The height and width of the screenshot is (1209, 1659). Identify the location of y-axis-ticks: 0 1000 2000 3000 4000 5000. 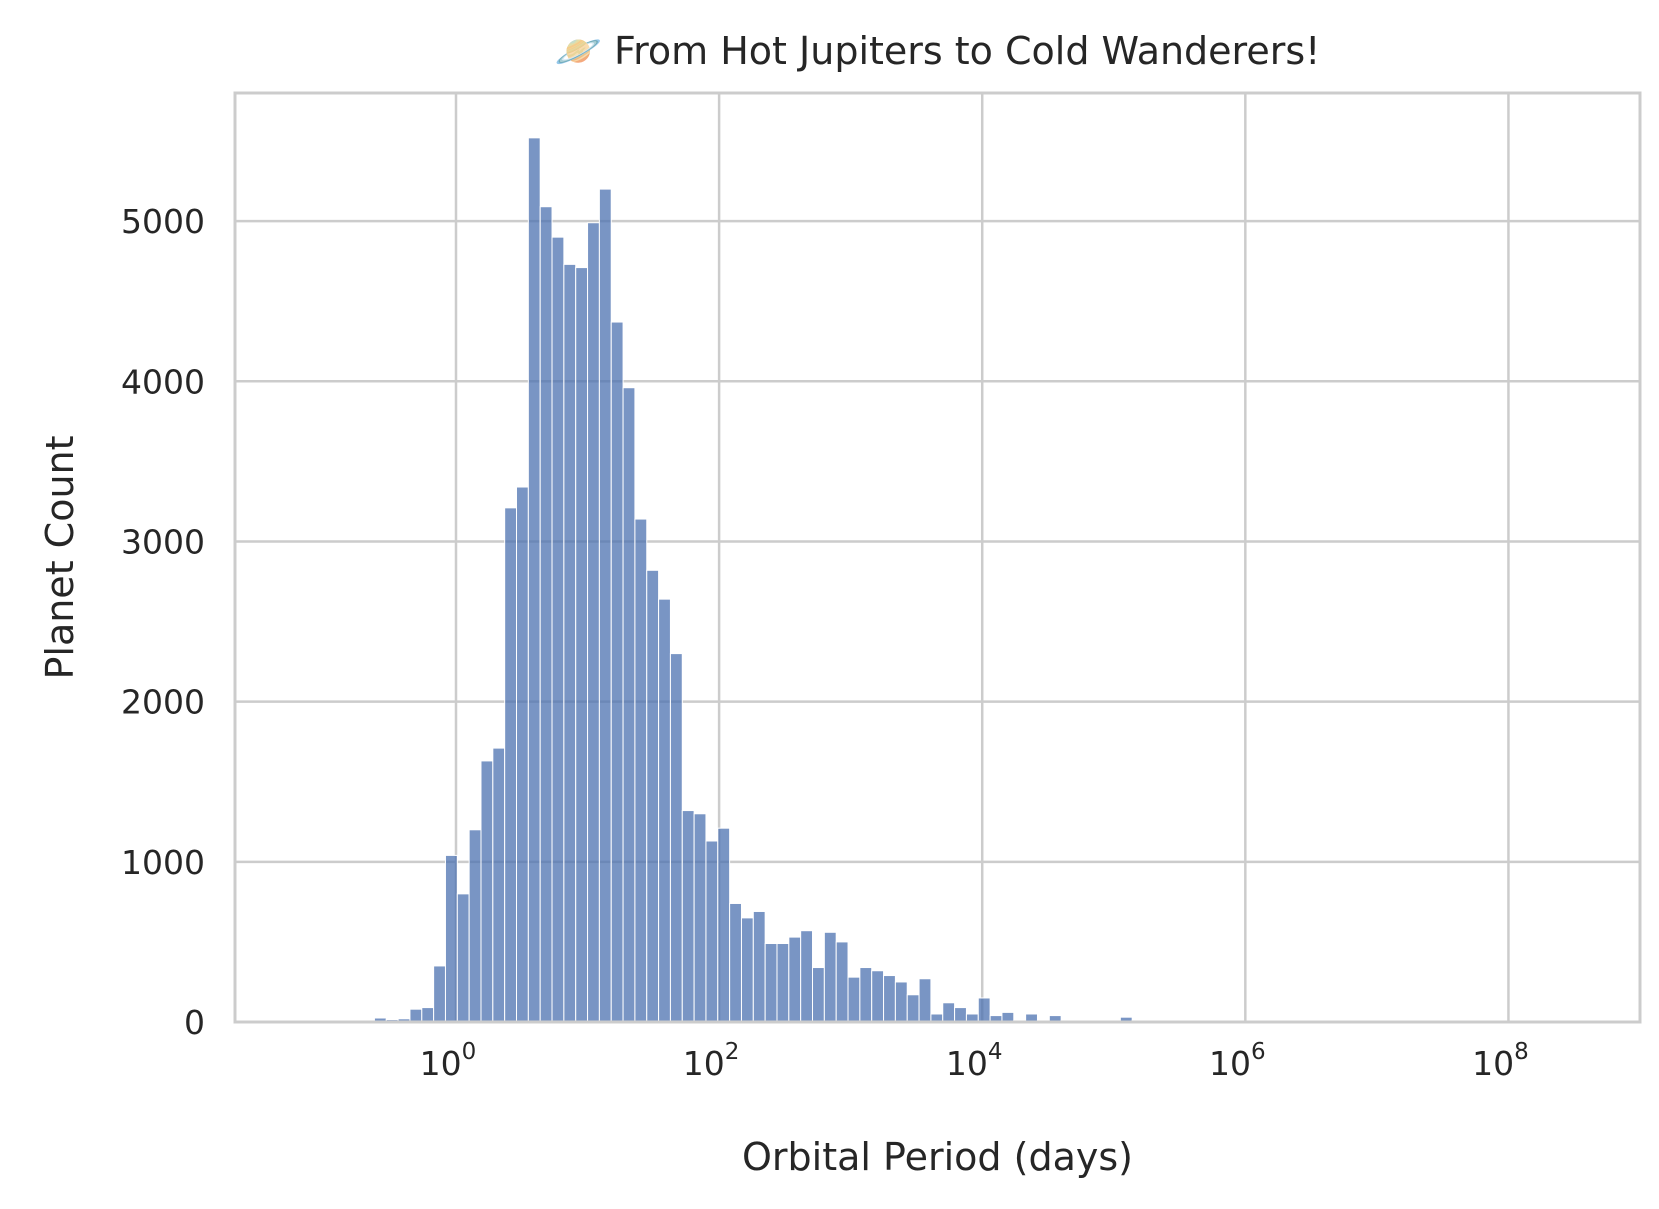
(163, 622).